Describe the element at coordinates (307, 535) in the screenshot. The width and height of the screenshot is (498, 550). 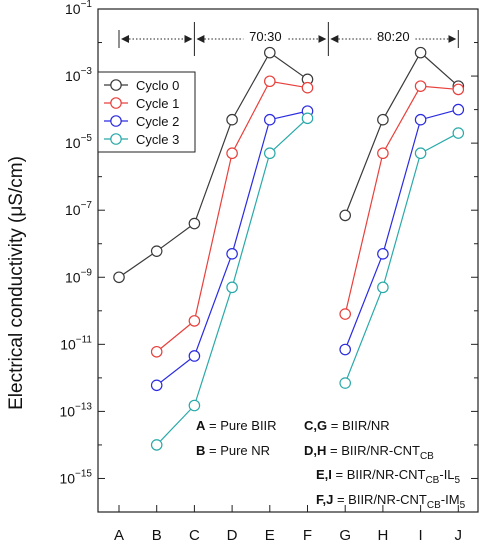
I see `x-tick-label: F` at that location.